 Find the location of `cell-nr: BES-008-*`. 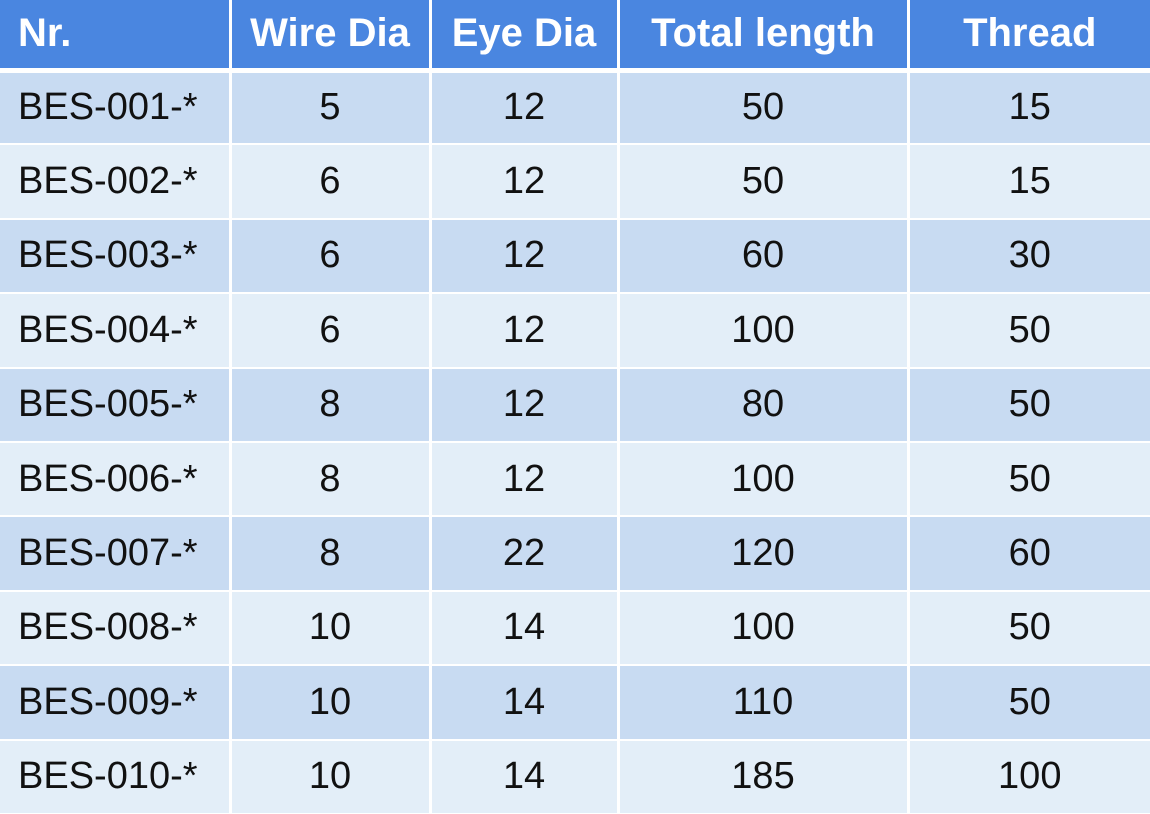

cell-nr: BES-008-* is located at coordinates (116, 628).